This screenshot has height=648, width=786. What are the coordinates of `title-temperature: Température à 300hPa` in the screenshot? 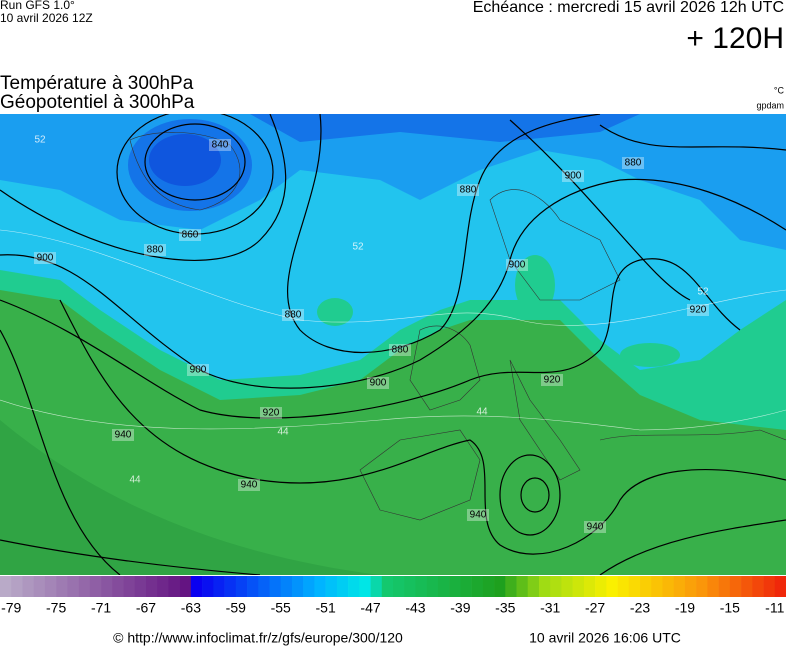 It's located at (97, 83).